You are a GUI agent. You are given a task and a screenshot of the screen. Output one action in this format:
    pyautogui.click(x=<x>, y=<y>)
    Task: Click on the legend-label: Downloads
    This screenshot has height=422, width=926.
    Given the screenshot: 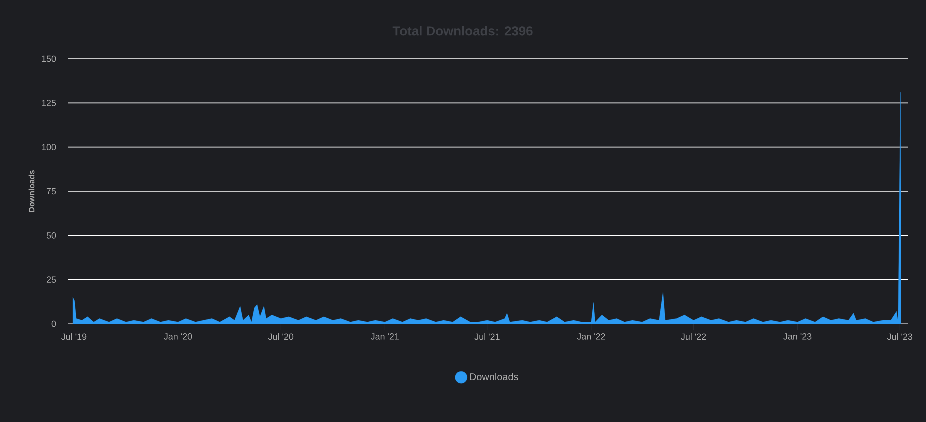 What is the action you would take?
    pyautogui.click(x=494, y=377)
    